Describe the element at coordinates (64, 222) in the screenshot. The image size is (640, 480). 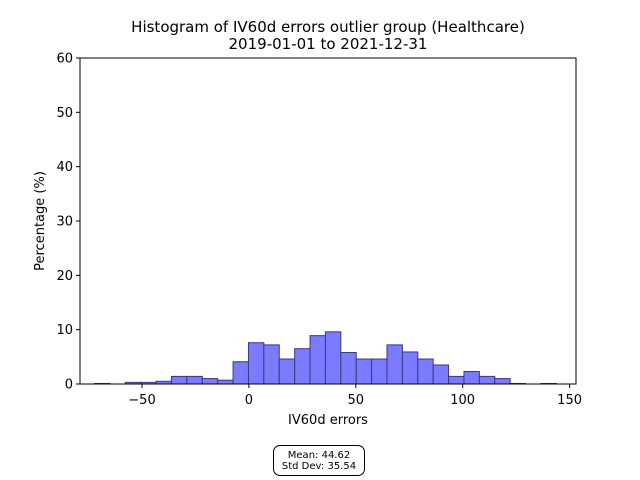
I see `y-tick-label: 30` at that location.